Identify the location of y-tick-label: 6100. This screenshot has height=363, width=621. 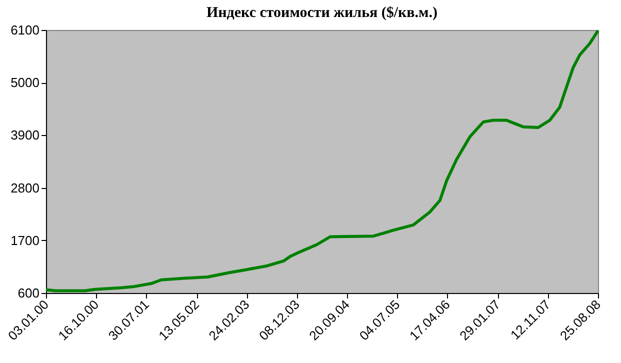
(25, 30).